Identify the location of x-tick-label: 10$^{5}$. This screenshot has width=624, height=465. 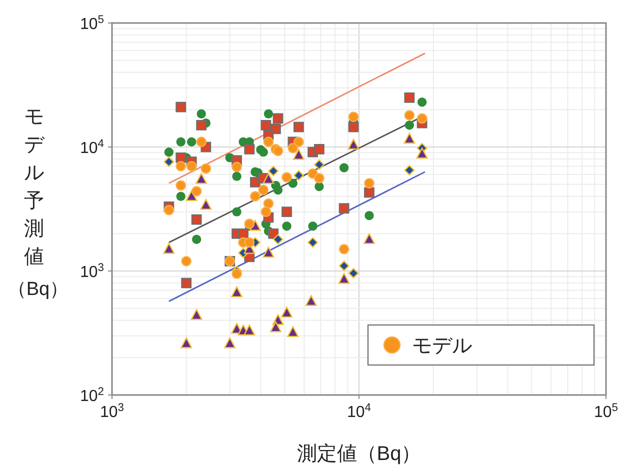
(606, 411).